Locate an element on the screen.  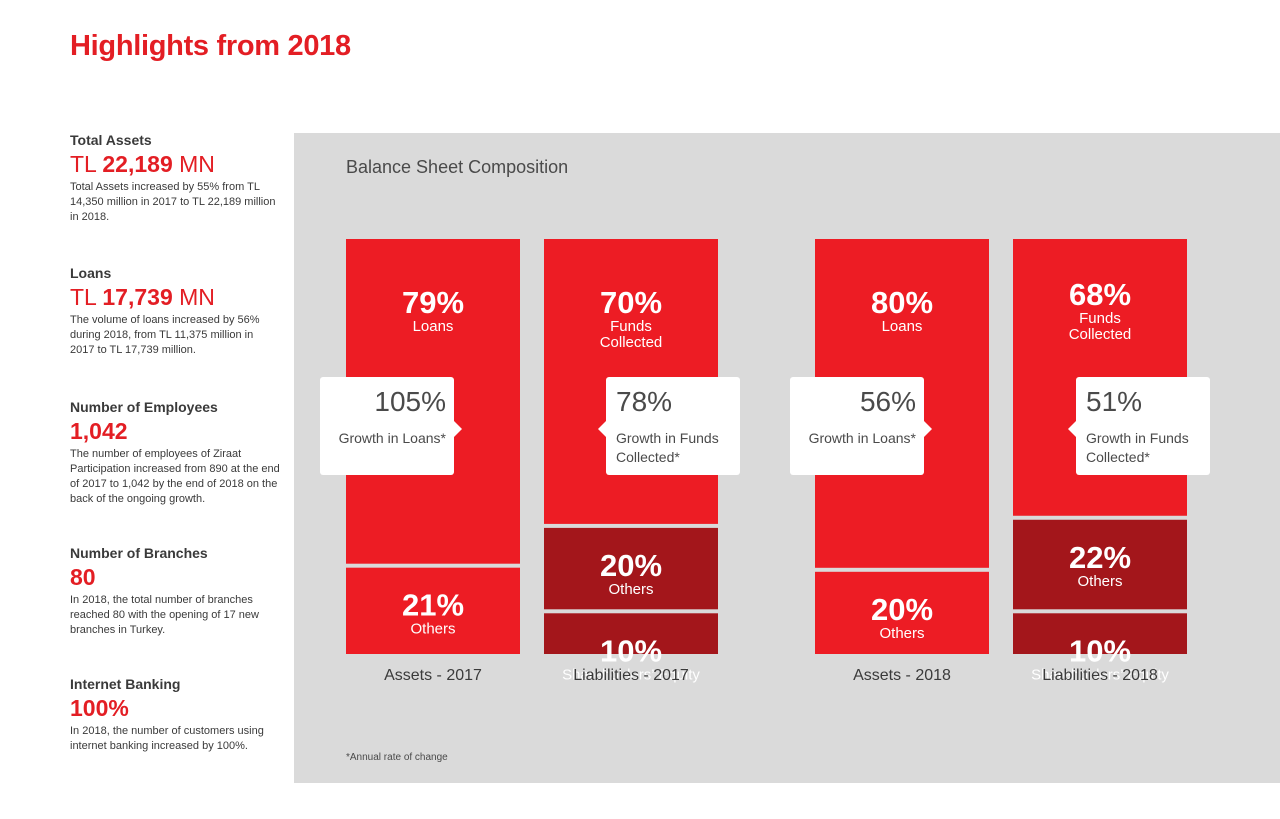
footnote: *Annual rate of change is located at coordinates (397, 757).